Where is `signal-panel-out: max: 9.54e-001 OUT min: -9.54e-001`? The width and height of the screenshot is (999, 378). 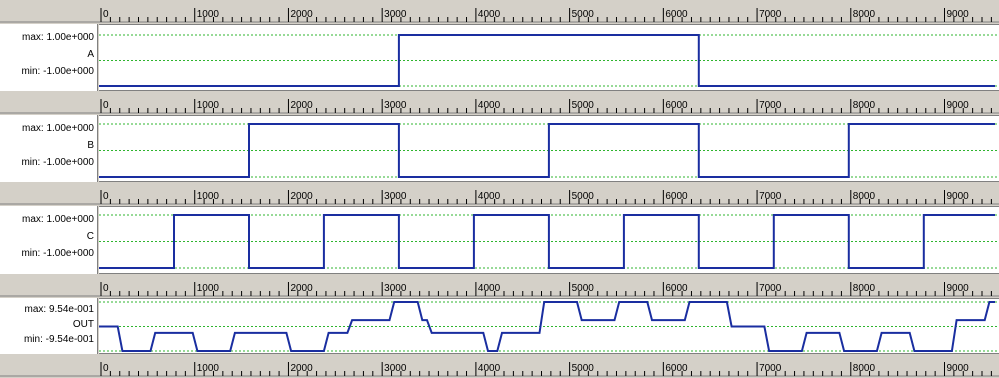 signal-panel-out: max: 9.54e-001 OUT min: -9.54e-001 is located at coordinates (499, 326).